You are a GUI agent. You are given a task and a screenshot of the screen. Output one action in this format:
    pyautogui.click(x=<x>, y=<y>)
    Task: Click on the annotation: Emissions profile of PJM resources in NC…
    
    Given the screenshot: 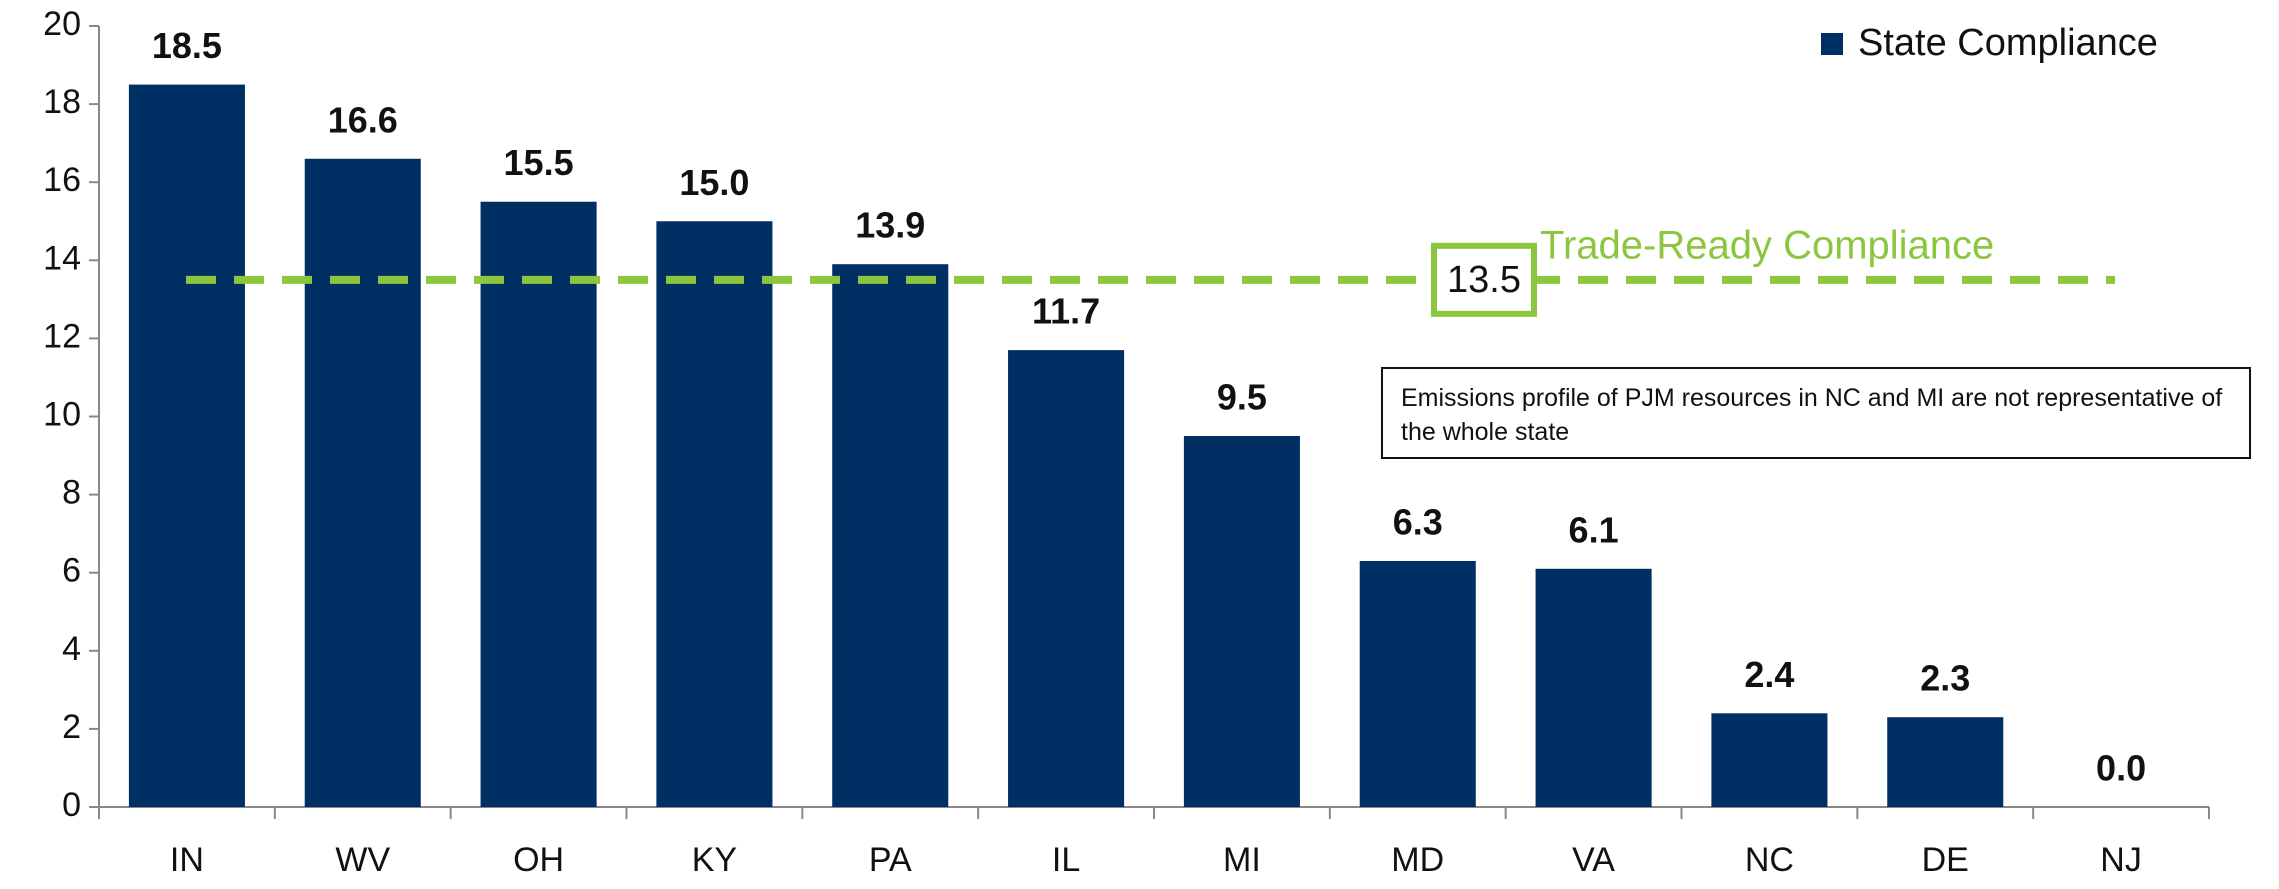 What is the action you would take?
    pyautogui.click(x=1816, y=413)
    